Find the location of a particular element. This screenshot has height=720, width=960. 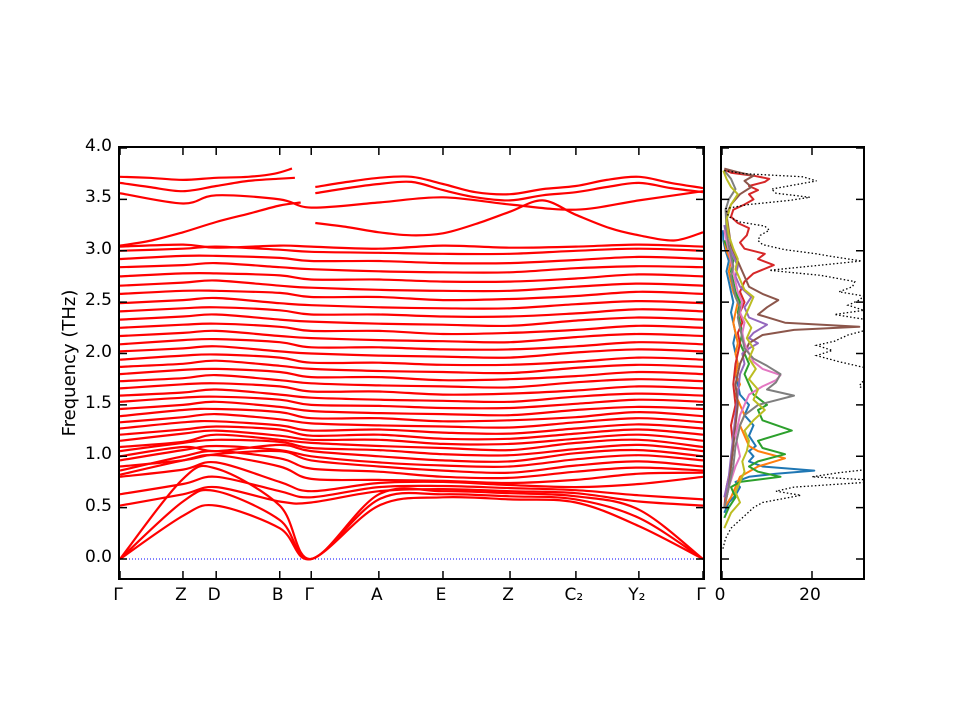

dos-tick-label: 0 is located at coordinates (720, 595).